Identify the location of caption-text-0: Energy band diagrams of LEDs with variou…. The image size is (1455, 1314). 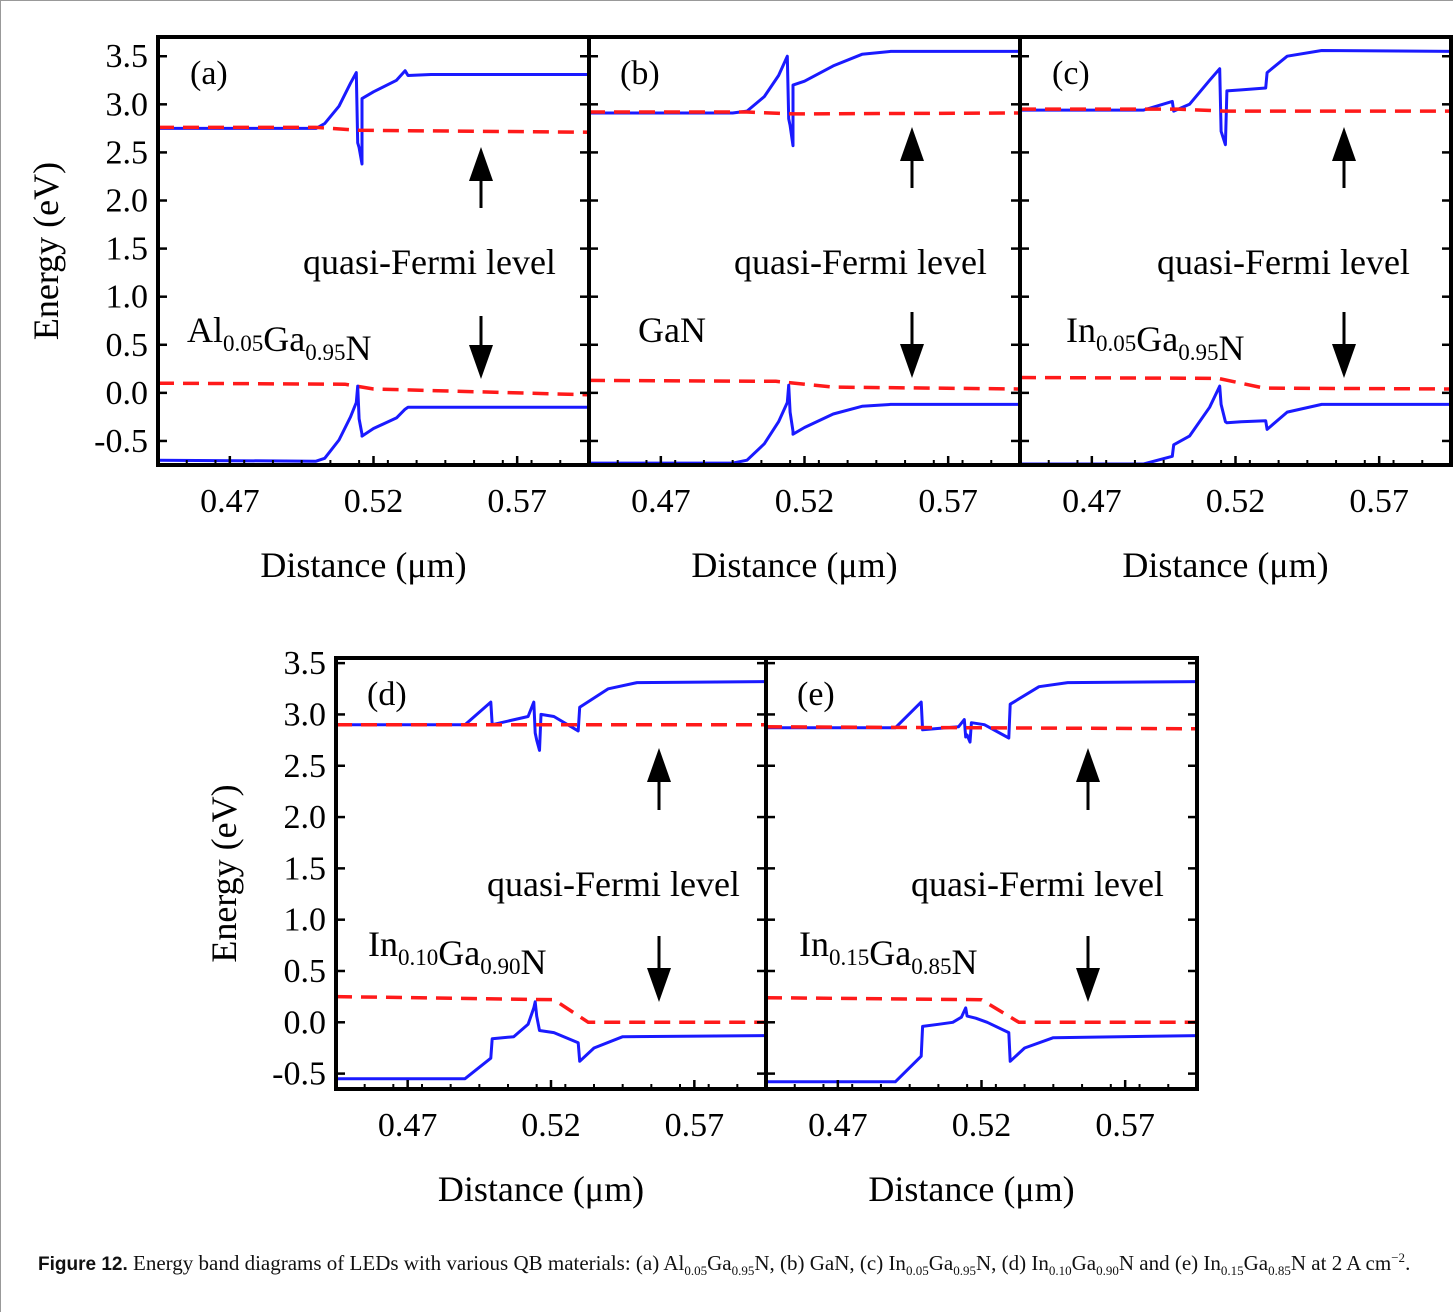
(406, 1263).